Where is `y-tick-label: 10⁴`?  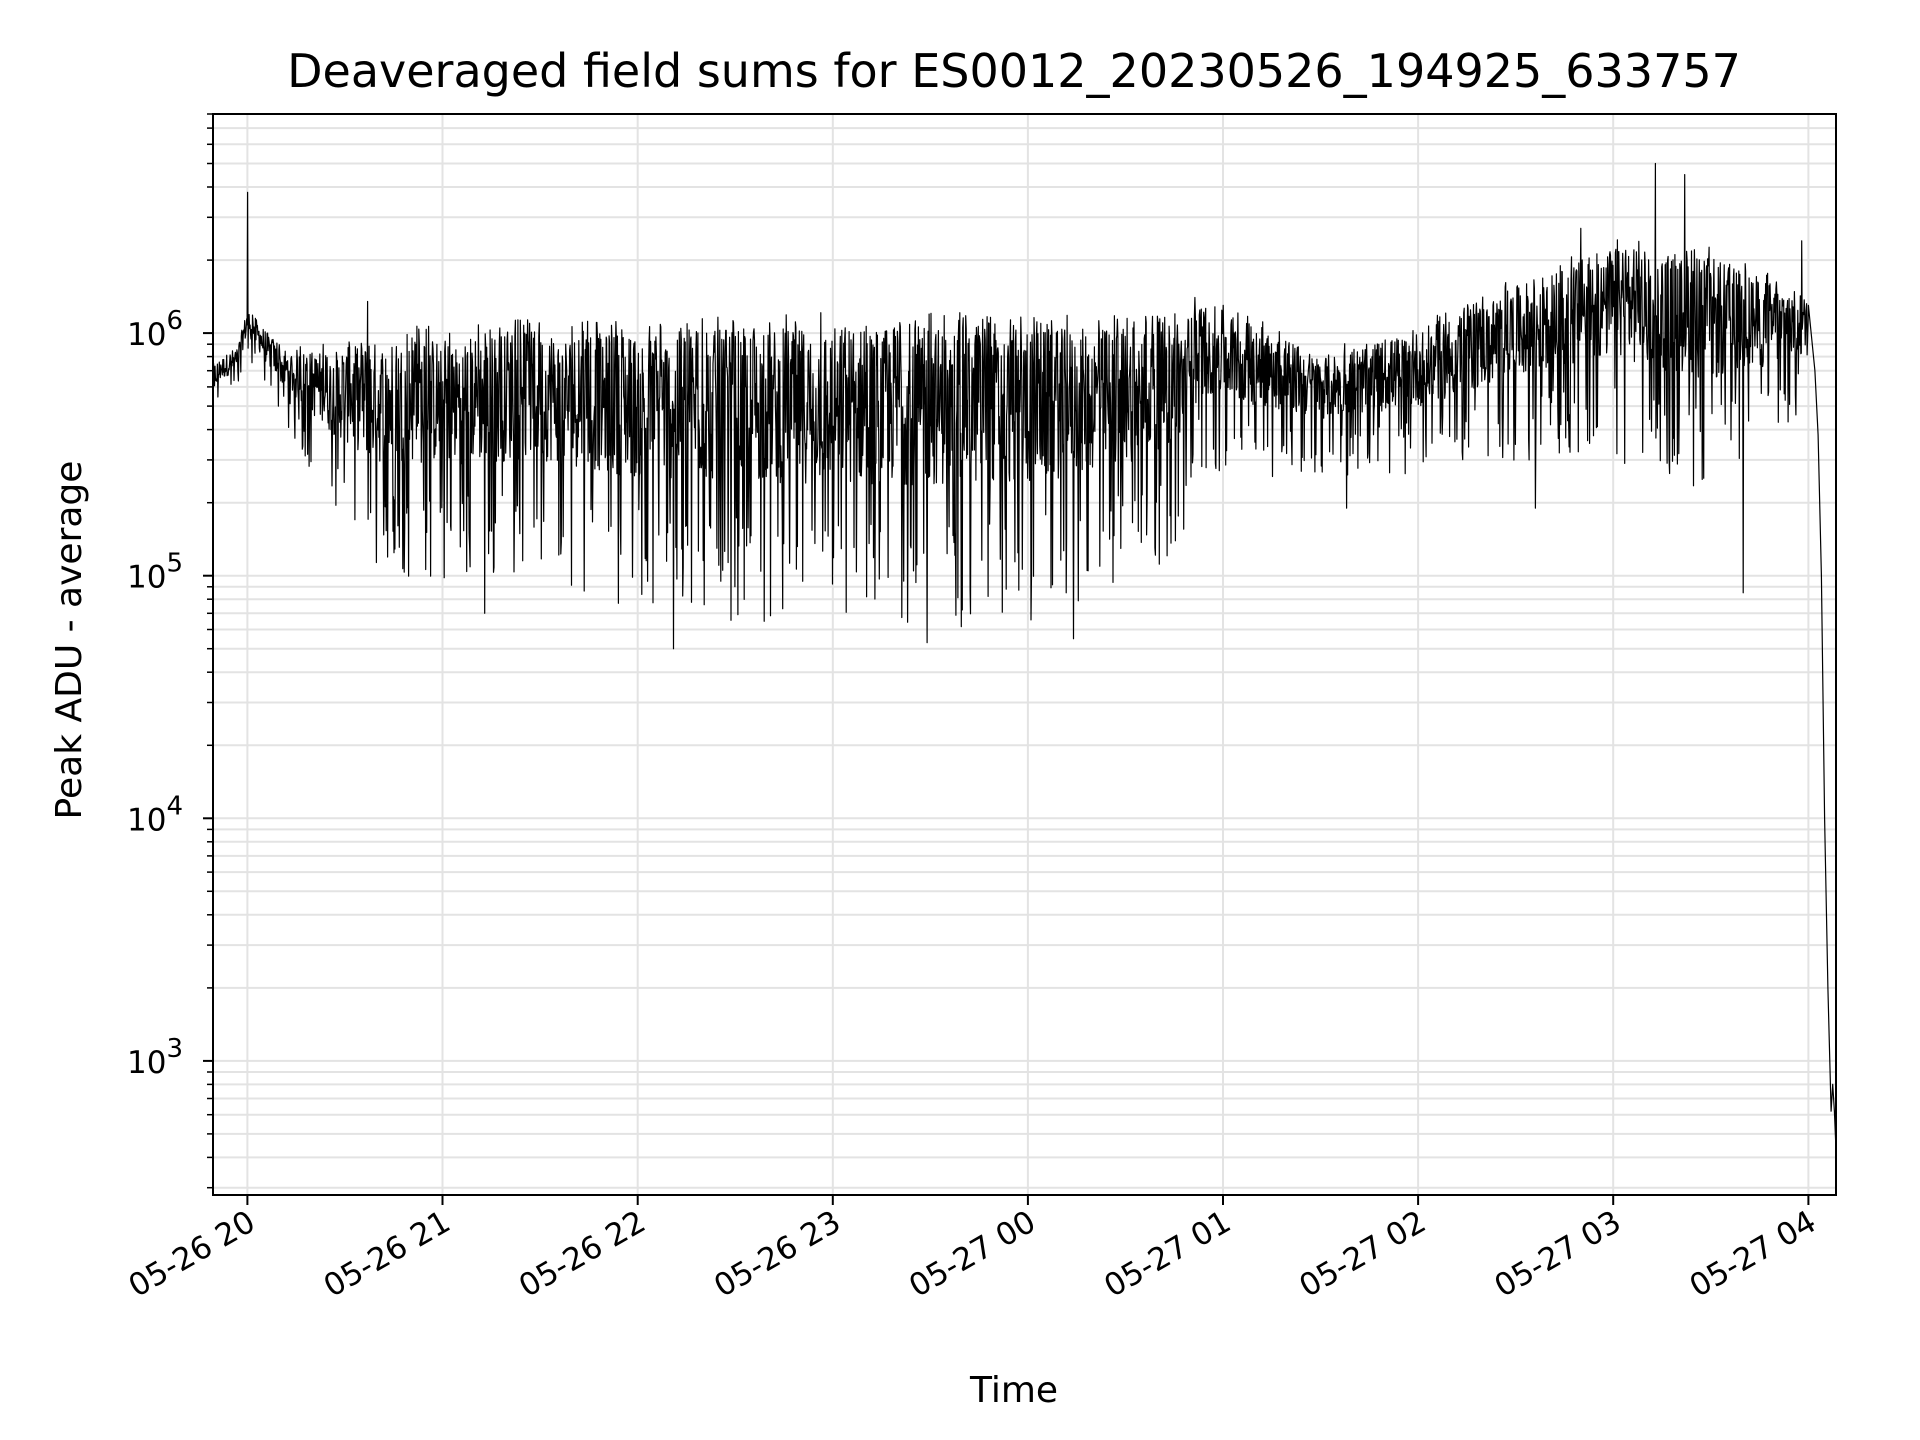
y-tick-label: 10⁴ is located at coordinates (155, 814).